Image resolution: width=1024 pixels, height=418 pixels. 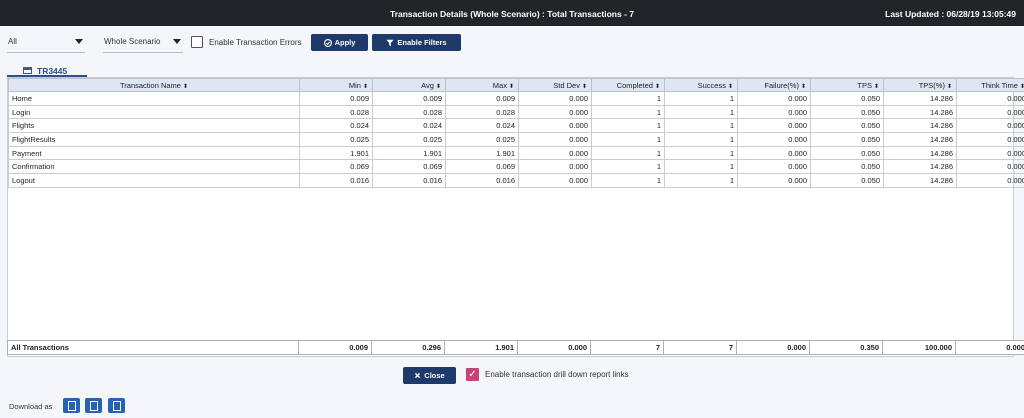 I want to click on totals-metric-cell: 100.000, so click(x=919, y=347).